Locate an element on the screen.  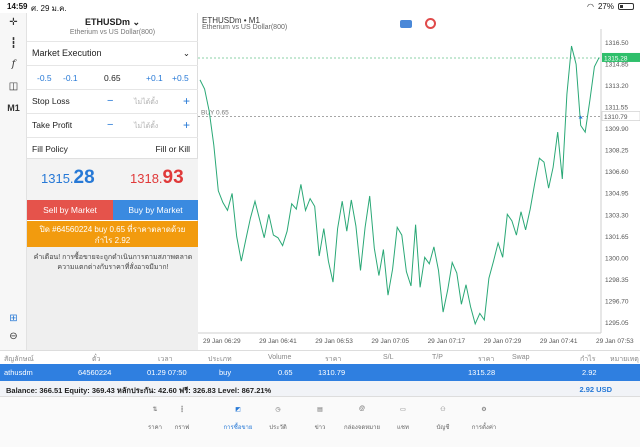
stop-loss-plus: + is located at coordinates (187, 101).